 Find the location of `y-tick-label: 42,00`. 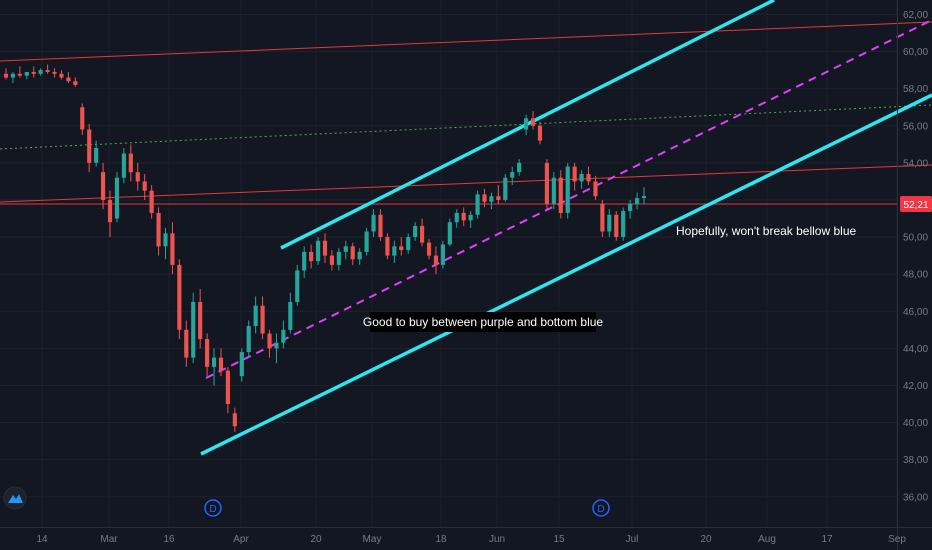

y-tick-label: 42,00 is located at coordinates (915, 386).